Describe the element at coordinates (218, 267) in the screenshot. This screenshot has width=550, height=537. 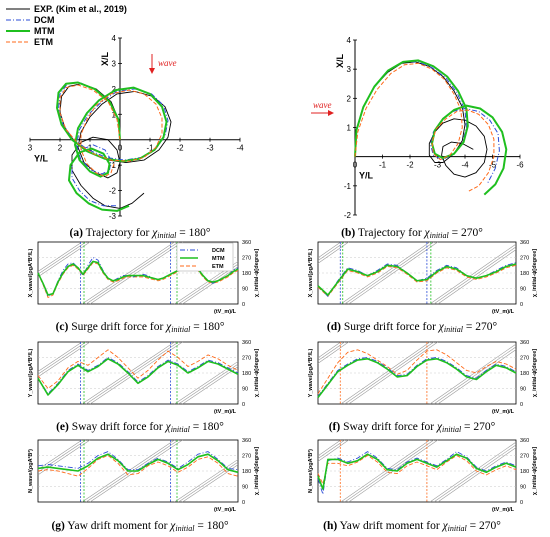
I see `inset-legend-label-etm: ETM` at that location.